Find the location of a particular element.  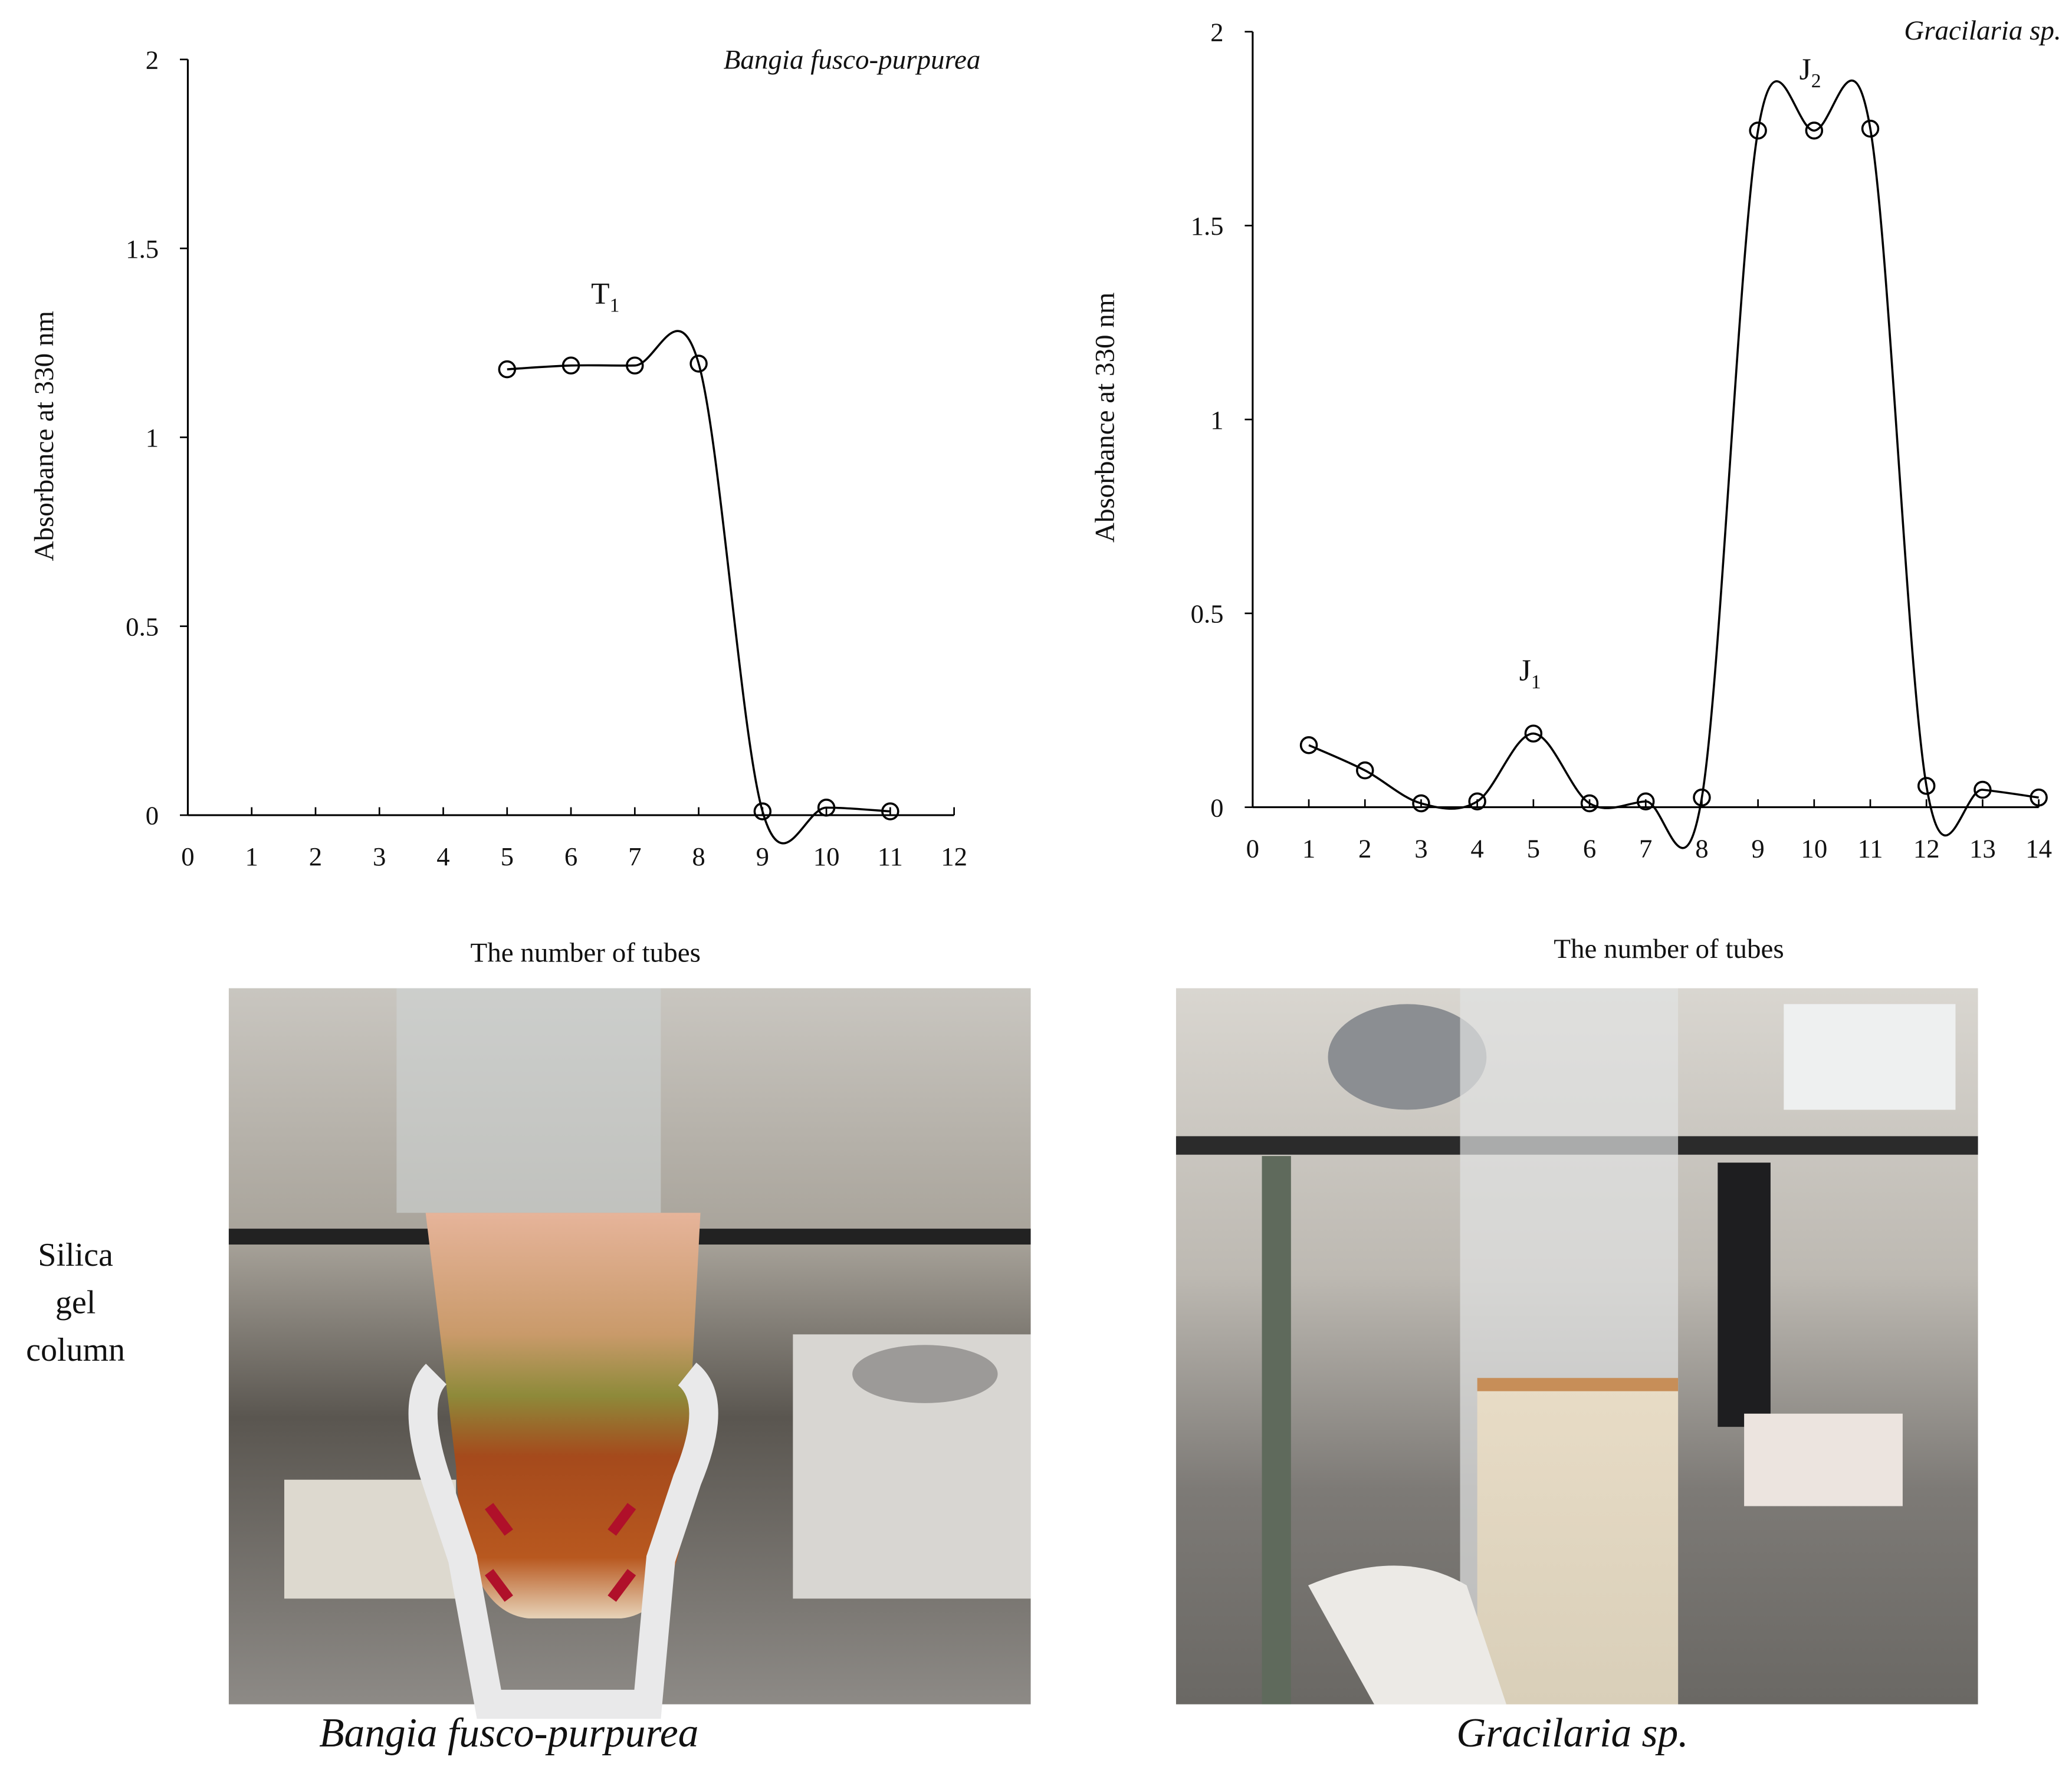

peak-label: J2 is located at coordinates (1810, 71).